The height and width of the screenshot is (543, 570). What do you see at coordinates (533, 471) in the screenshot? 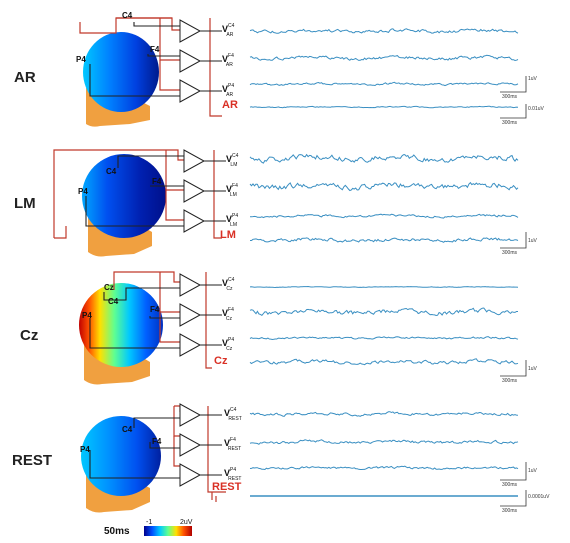
I see `scale-amp-rest-1: 1uV` at bounding box center [533, 471].